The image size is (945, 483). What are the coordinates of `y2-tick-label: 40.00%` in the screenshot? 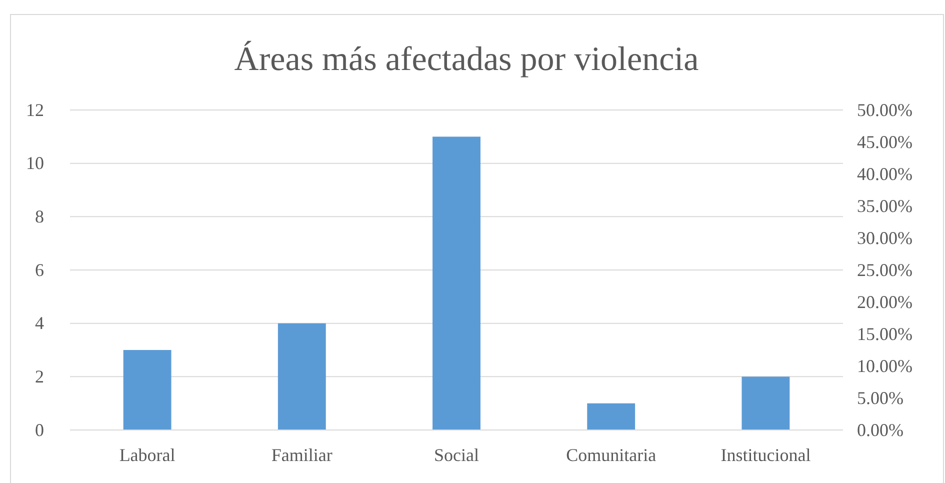 It's located at (884, 174).